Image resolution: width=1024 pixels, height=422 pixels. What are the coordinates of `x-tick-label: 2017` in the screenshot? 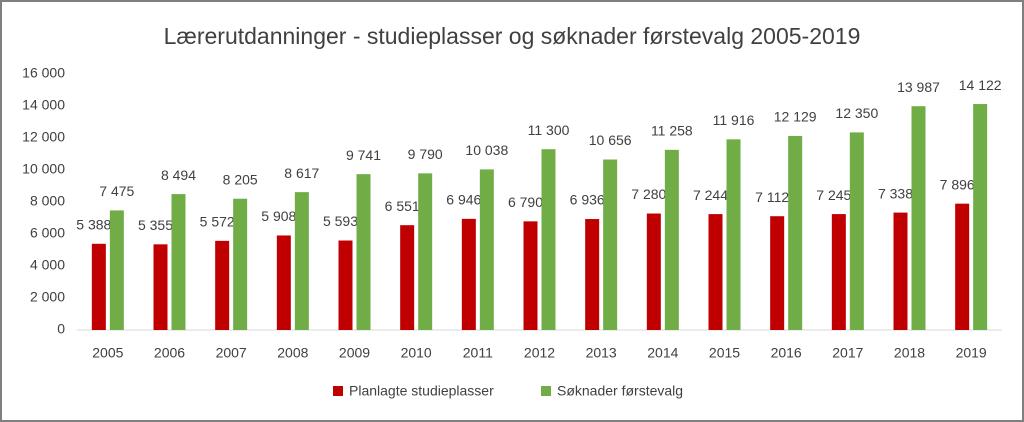 It's located at (847, 353).